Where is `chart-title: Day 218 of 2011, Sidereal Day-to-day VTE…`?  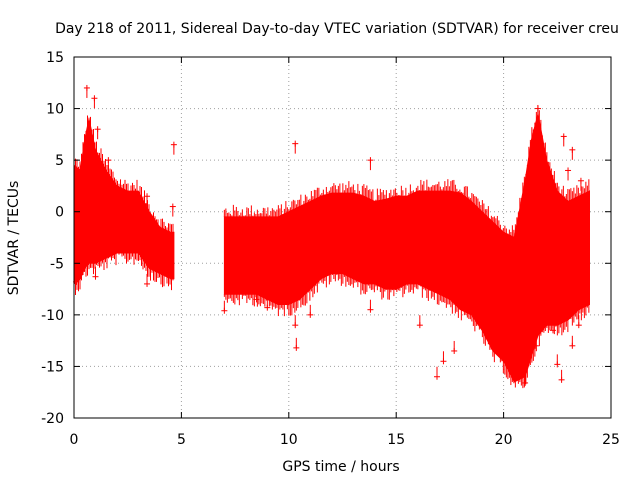 chart-title: Day 218 of 2011, Sidereal Day-to-day VTE… is located at coordinates (337, 29).